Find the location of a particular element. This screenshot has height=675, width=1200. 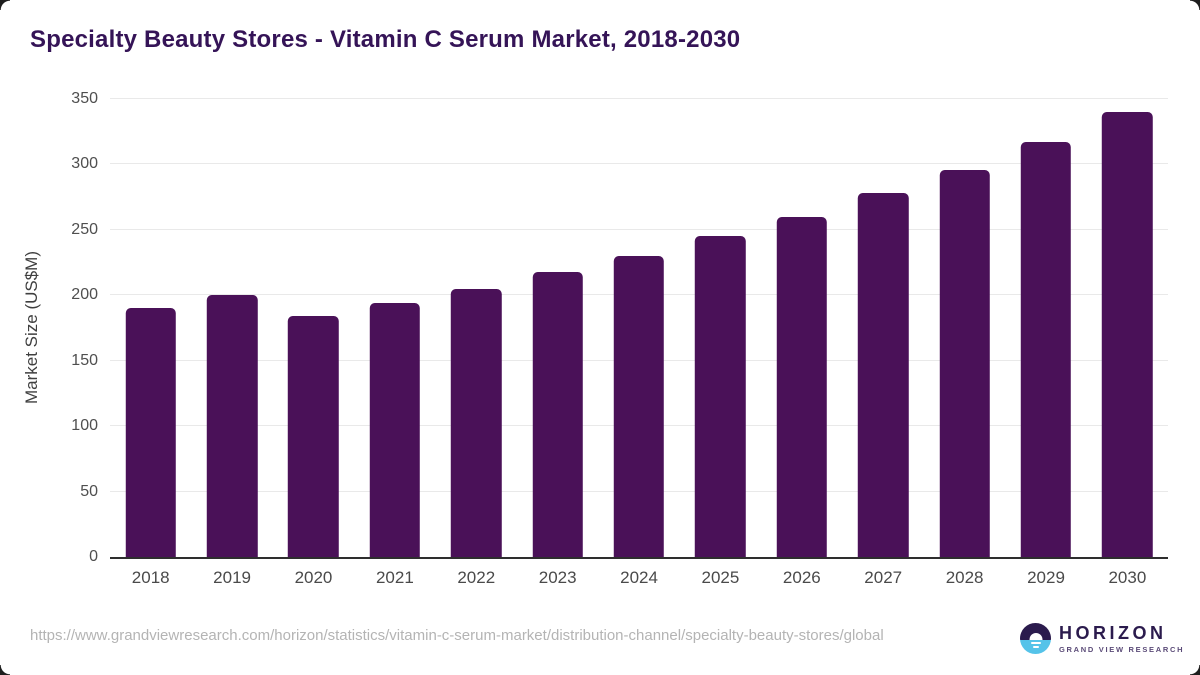

y-tick-label: 350 is located at coordinates (84, 98).